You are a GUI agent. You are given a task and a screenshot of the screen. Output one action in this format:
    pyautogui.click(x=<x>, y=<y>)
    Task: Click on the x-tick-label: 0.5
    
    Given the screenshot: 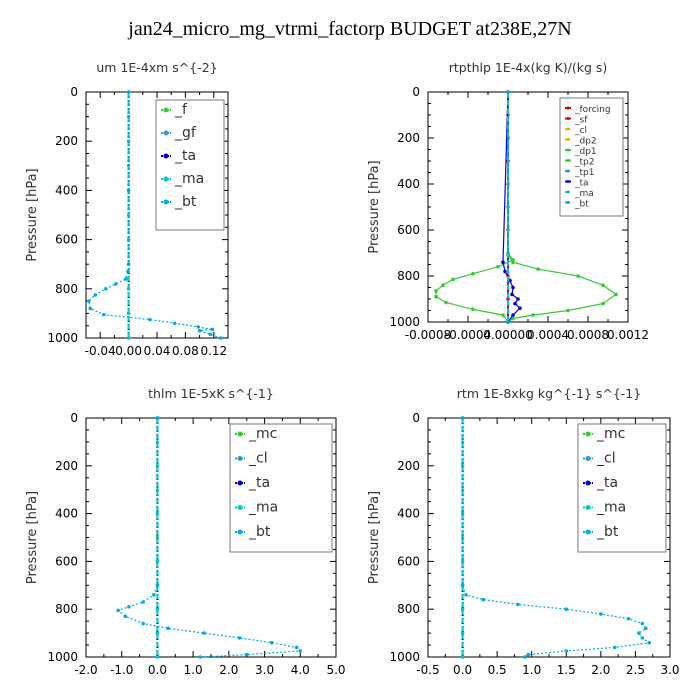 What is the action you would take?
    pyautogui.click(x=497, y=670)
    